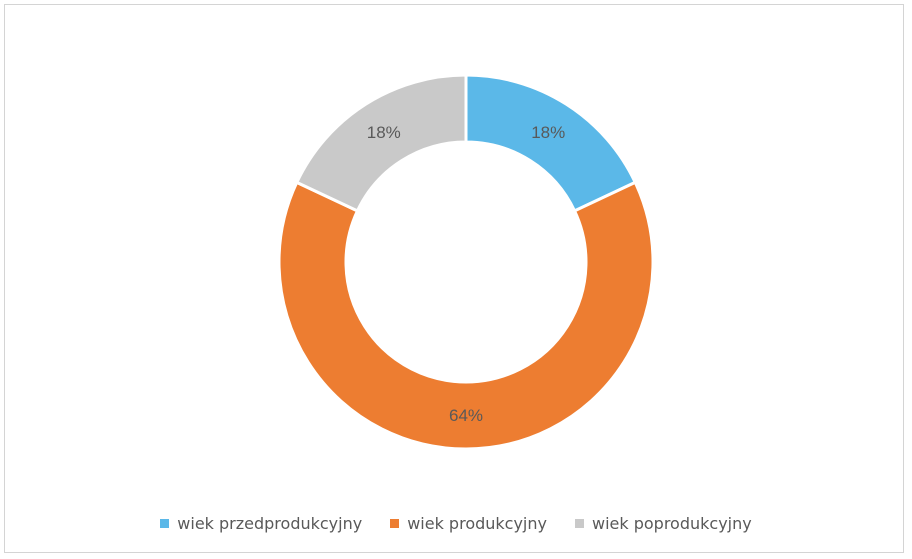 The height and width of the screenshot is (559, 912). Describe the element at coordinates (551, 143) in the screenshot. I see `donut-slice-przedprodukcyjny` at that location.